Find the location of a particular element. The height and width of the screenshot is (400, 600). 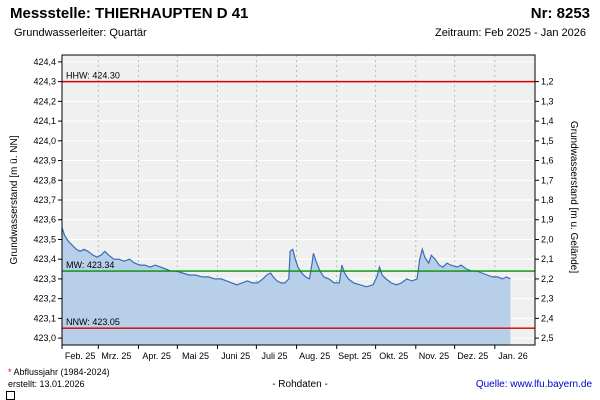

footnote-asterisk: * is located at coordinates (10, 372).